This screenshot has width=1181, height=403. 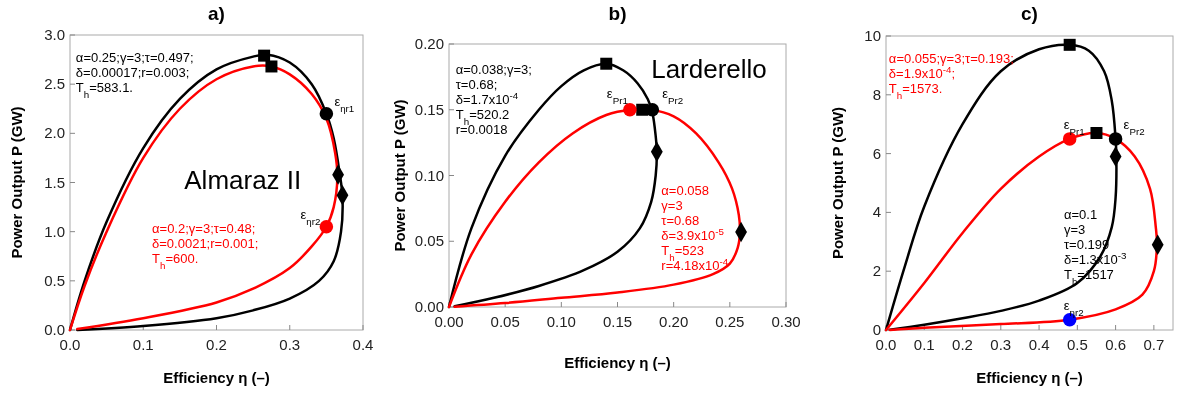 What do you see at coordinates (344, 103) in the screenshot?
I see `annotation: ε$_{ηr1}$` at bounding box center [344, 103].